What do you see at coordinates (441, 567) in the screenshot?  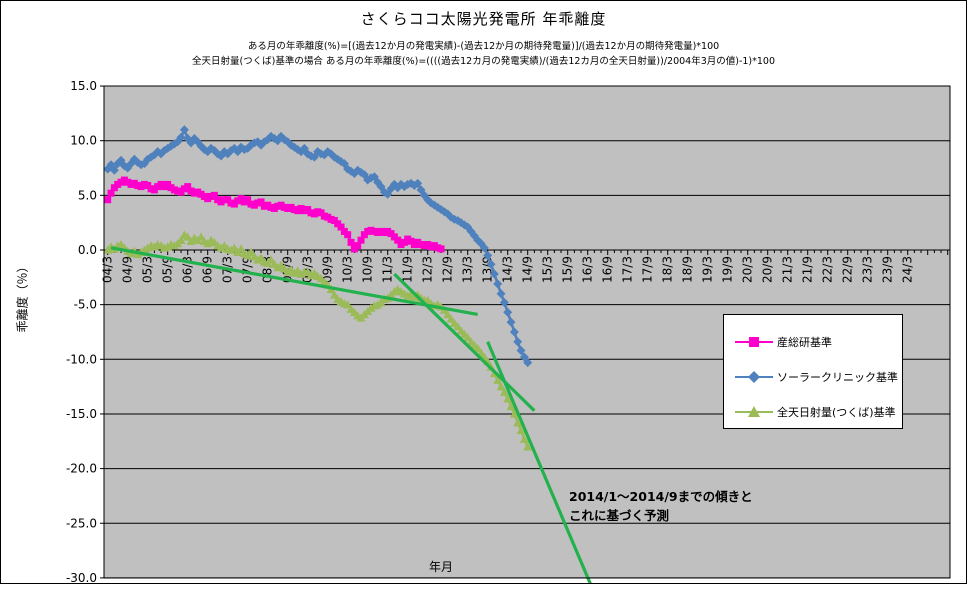 I see `x-axis-title: 年月` at bounding box center [441, 567].